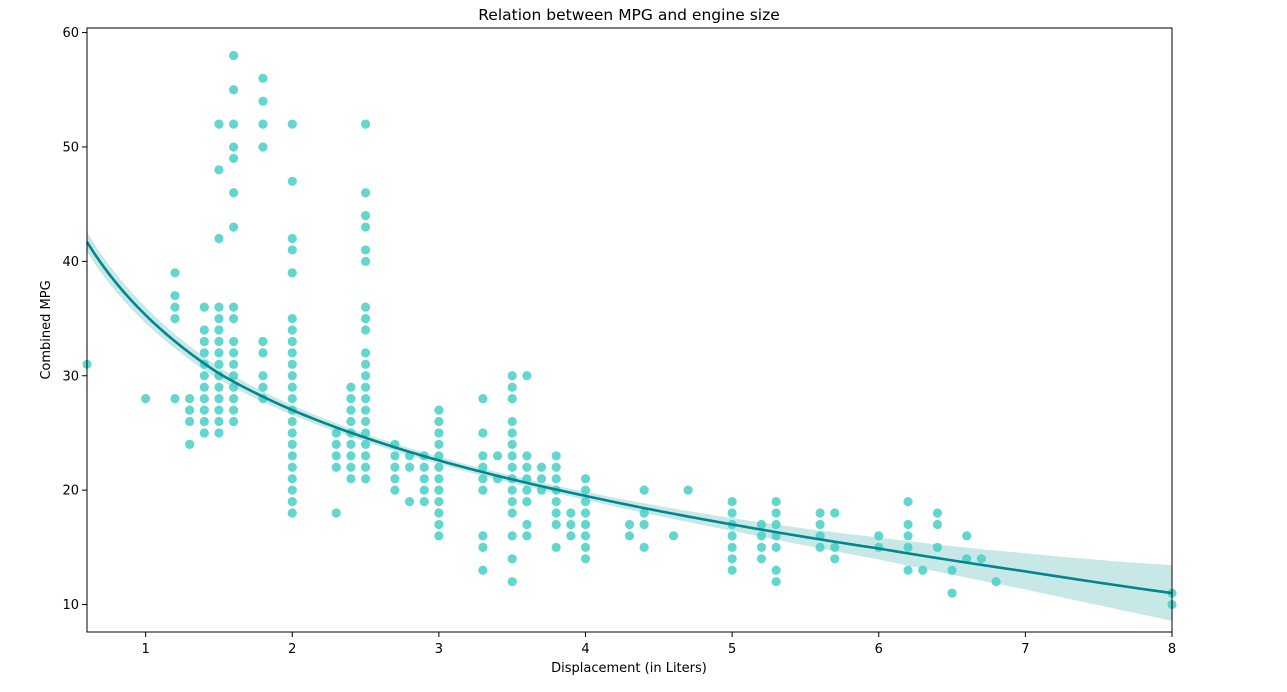 This screenshot has width=1287, height=692. Describe the element at coordinates (585, 649) in the screenshot. I see `x-tick-label: 4` at that location.